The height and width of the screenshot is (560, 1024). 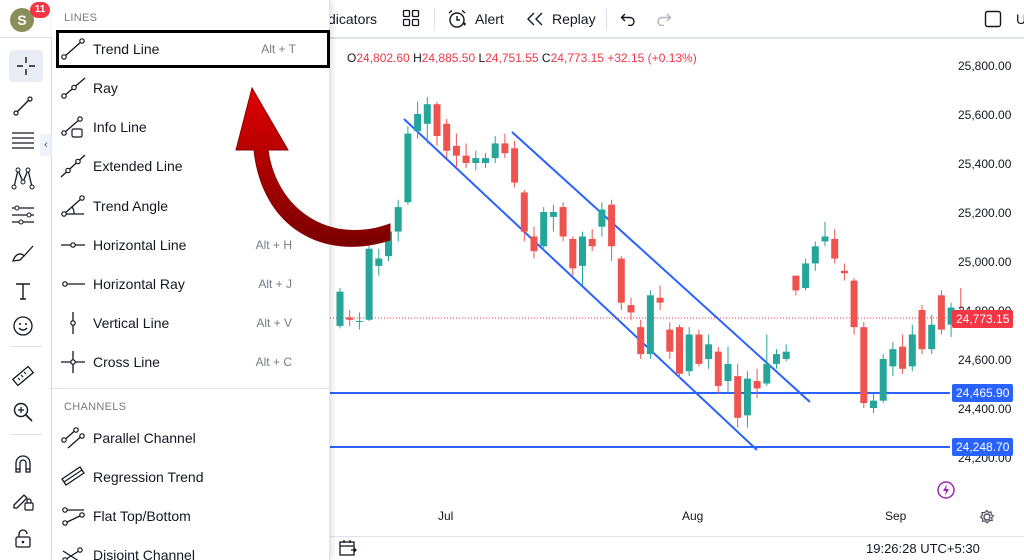 I want to click on disjoint-channel-icon, so click(x=73, y=551).